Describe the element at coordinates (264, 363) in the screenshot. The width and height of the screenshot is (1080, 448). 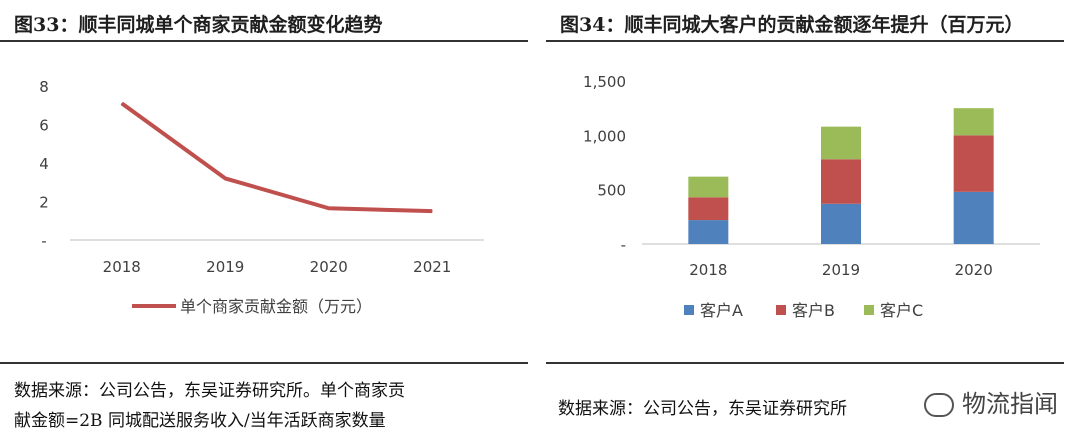
I see `left-bottom-rule` at that location.